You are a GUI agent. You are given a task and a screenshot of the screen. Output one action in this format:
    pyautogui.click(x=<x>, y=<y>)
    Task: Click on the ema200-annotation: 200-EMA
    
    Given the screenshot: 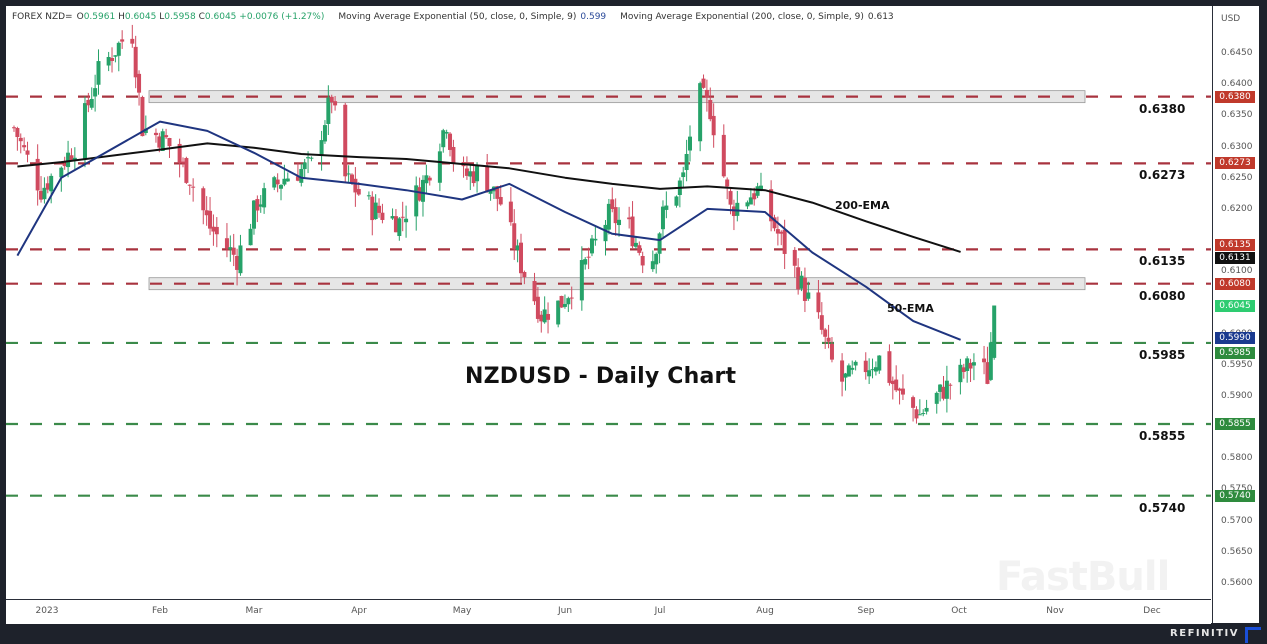 What is the action you would take?
    pyautogui.click(x=862, y=205)
    